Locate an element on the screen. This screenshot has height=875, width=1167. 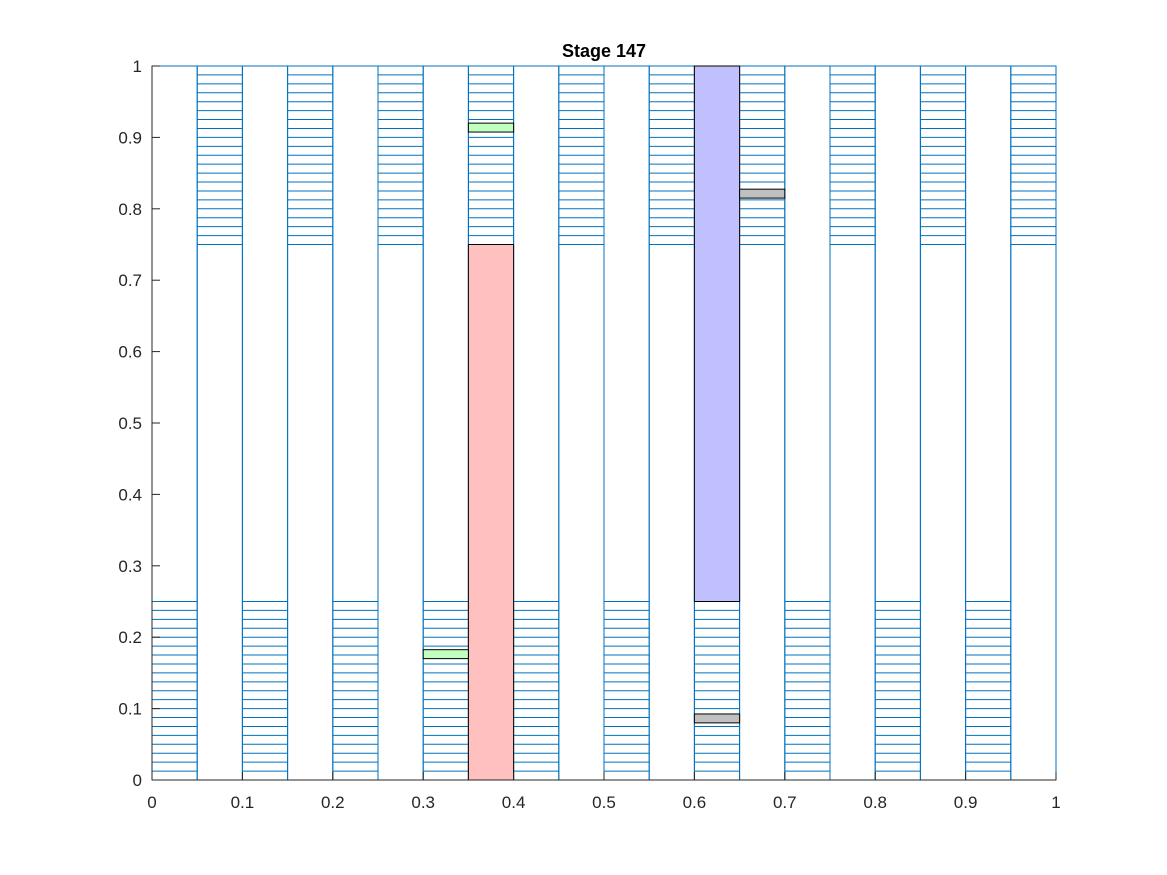
y-tick-label: 1 is located at coordinates (137, 66).